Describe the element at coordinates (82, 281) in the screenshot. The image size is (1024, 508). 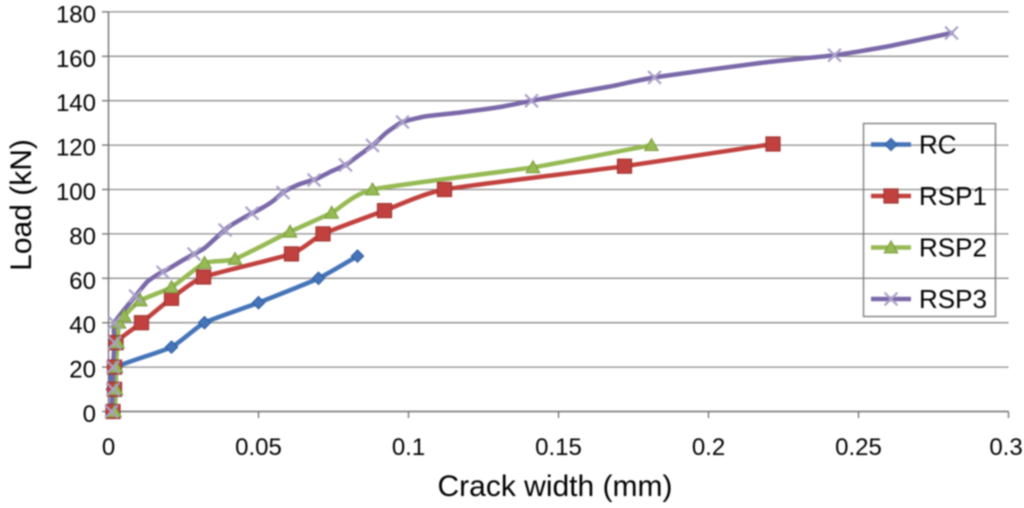
I see `svg-text: 60` at that location.